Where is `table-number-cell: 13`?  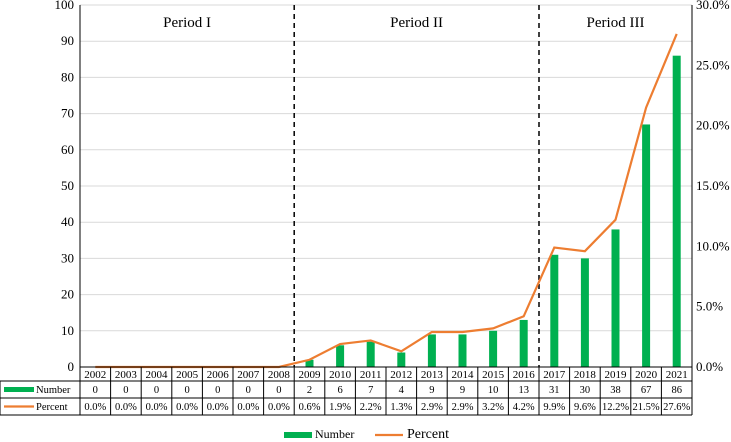 table-number-cell: 13 is located at coordinates (523, 390).